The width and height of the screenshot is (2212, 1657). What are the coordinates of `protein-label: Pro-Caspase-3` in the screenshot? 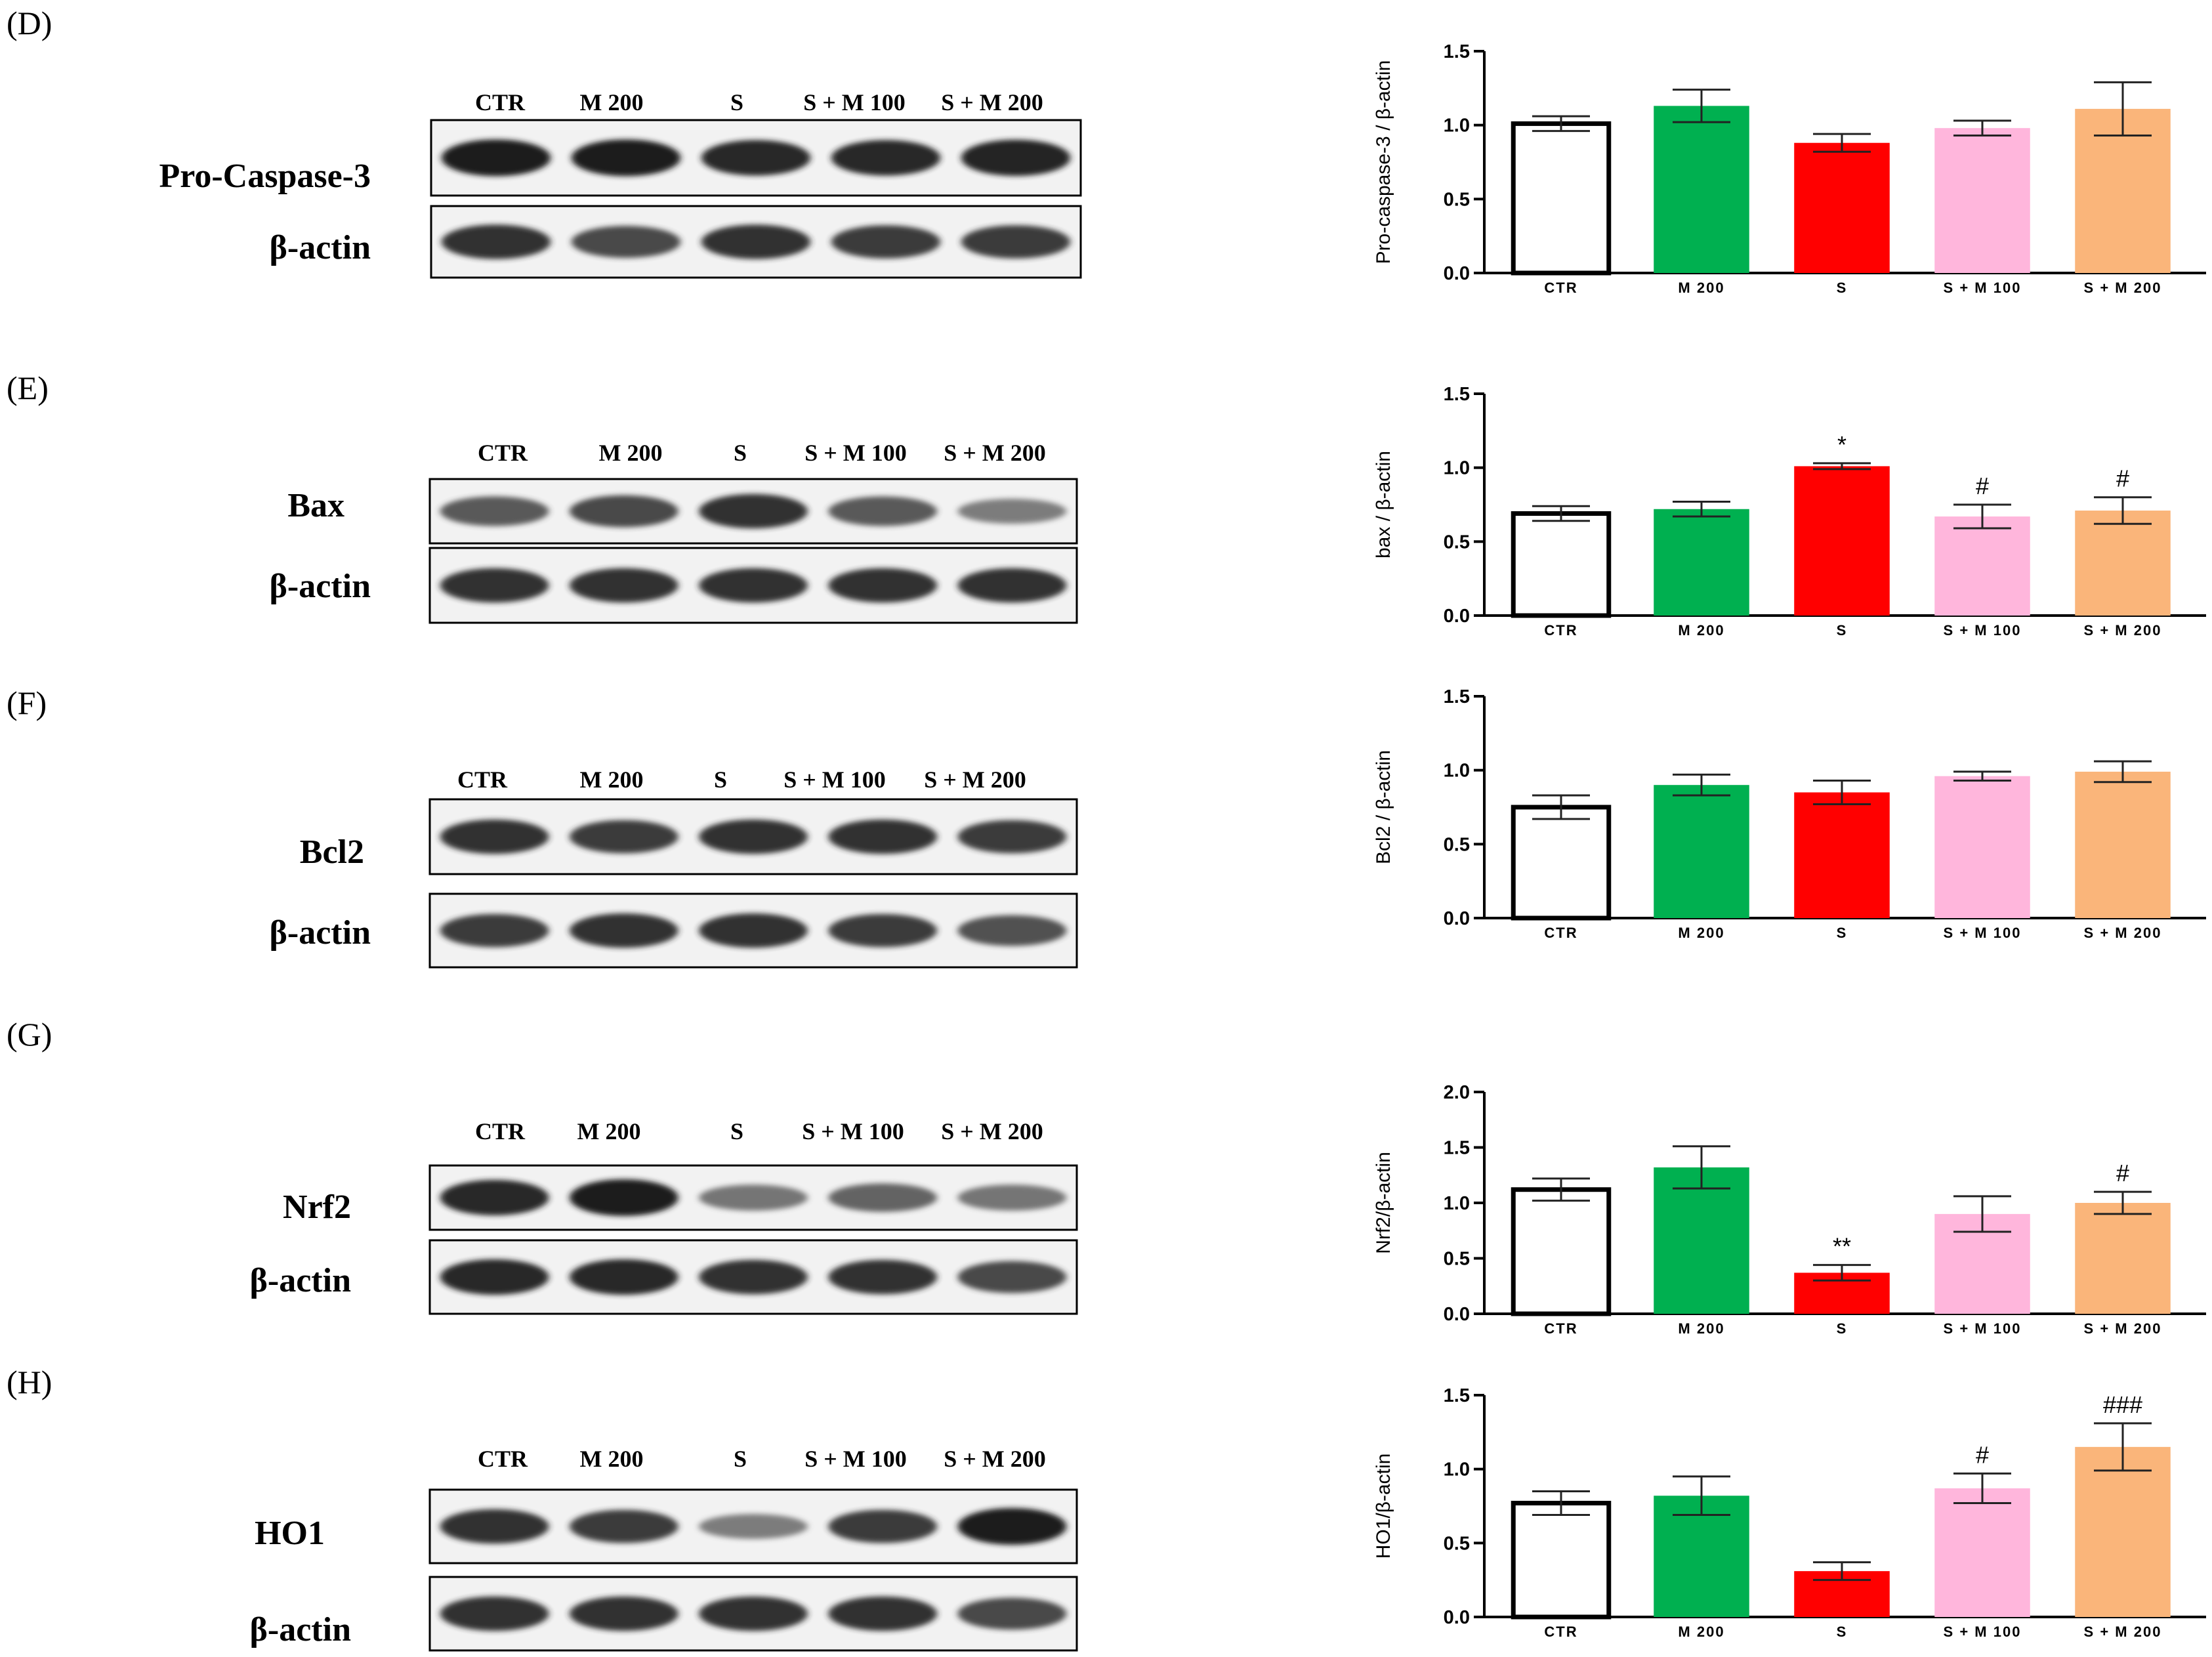 It's located at (265, 176).